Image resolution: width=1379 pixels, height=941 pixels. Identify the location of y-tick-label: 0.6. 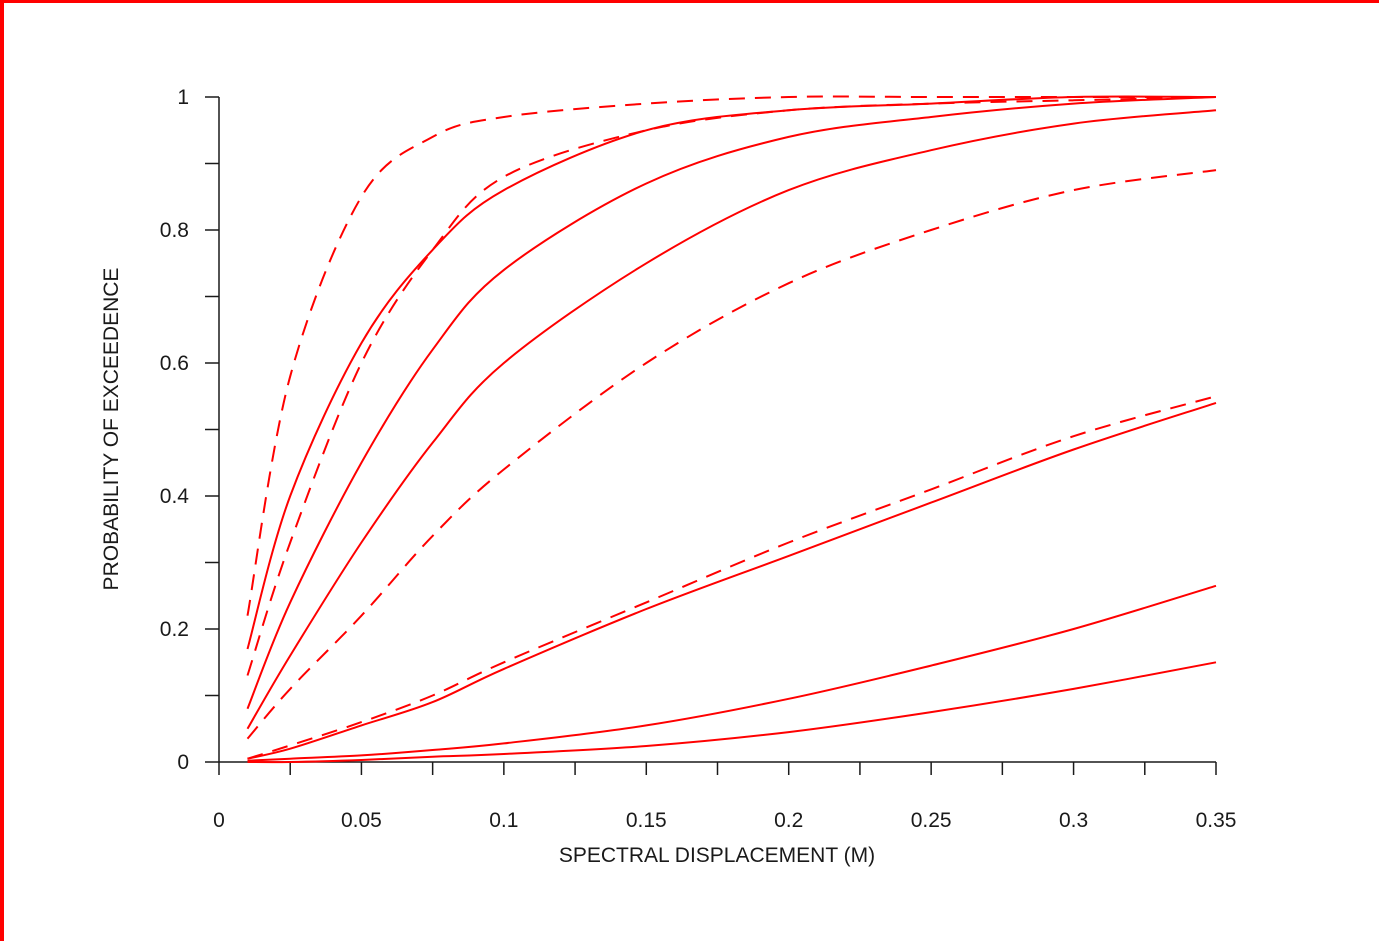
(174, 363).